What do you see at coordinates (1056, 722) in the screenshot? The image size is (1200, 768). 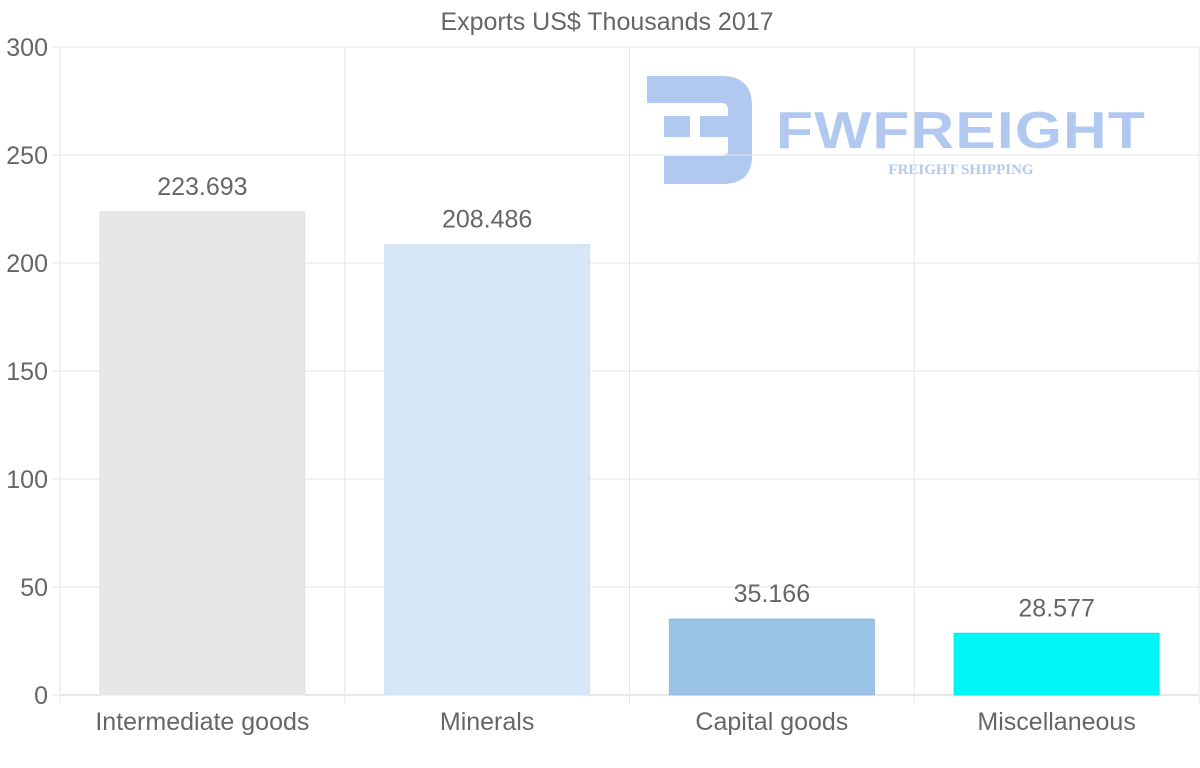 I see `x-tick-label: Miscellaneous` at bounding box center [1056, 722].